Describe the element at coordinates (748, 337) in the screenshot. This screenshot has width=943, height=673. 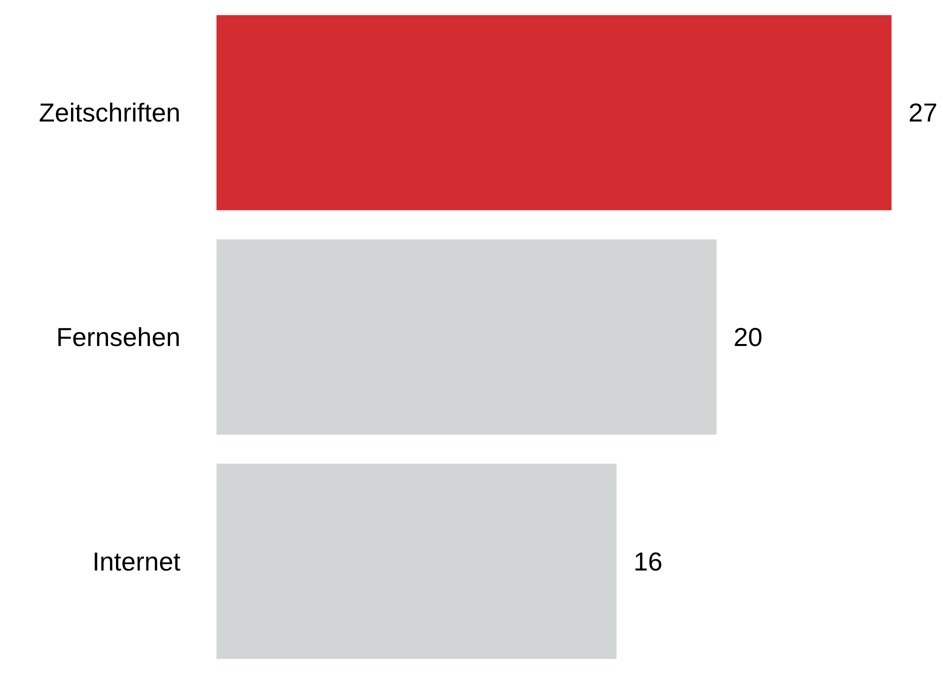
I see `data-label: 20` at that location.